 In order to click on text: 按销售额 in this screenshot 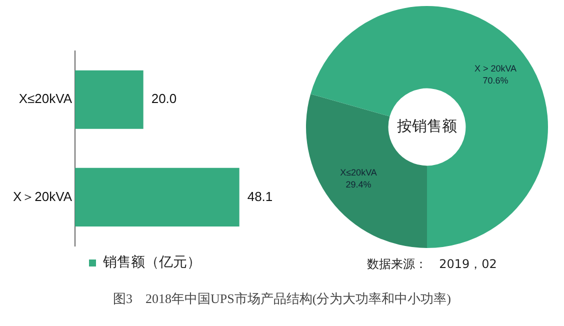, I will do `click(427, 125)`.